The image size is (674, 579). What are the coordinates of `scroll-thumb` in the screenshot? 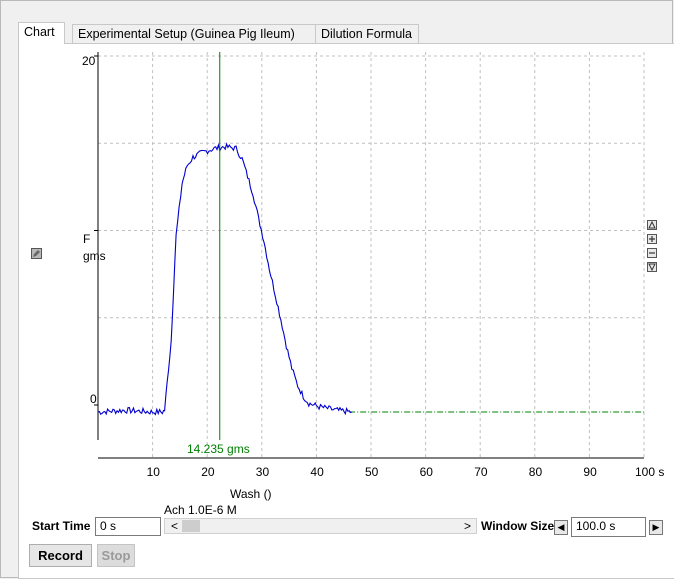 It's located at (191, 526).